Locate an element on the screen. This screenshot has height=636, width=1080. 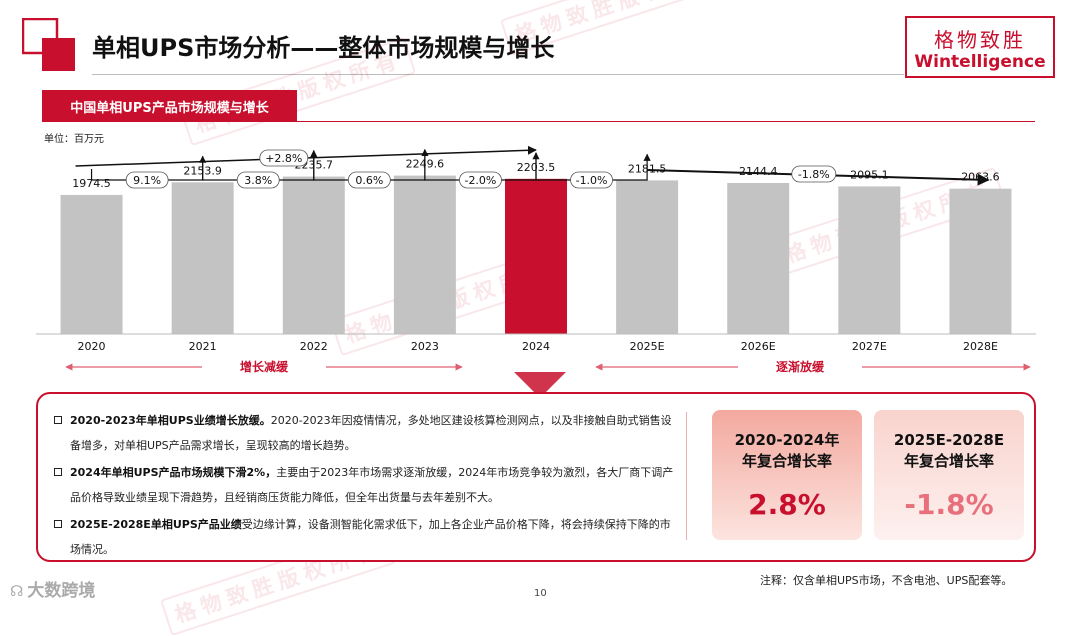
growth-label: 0.6% is located at coordinates (369, 180).